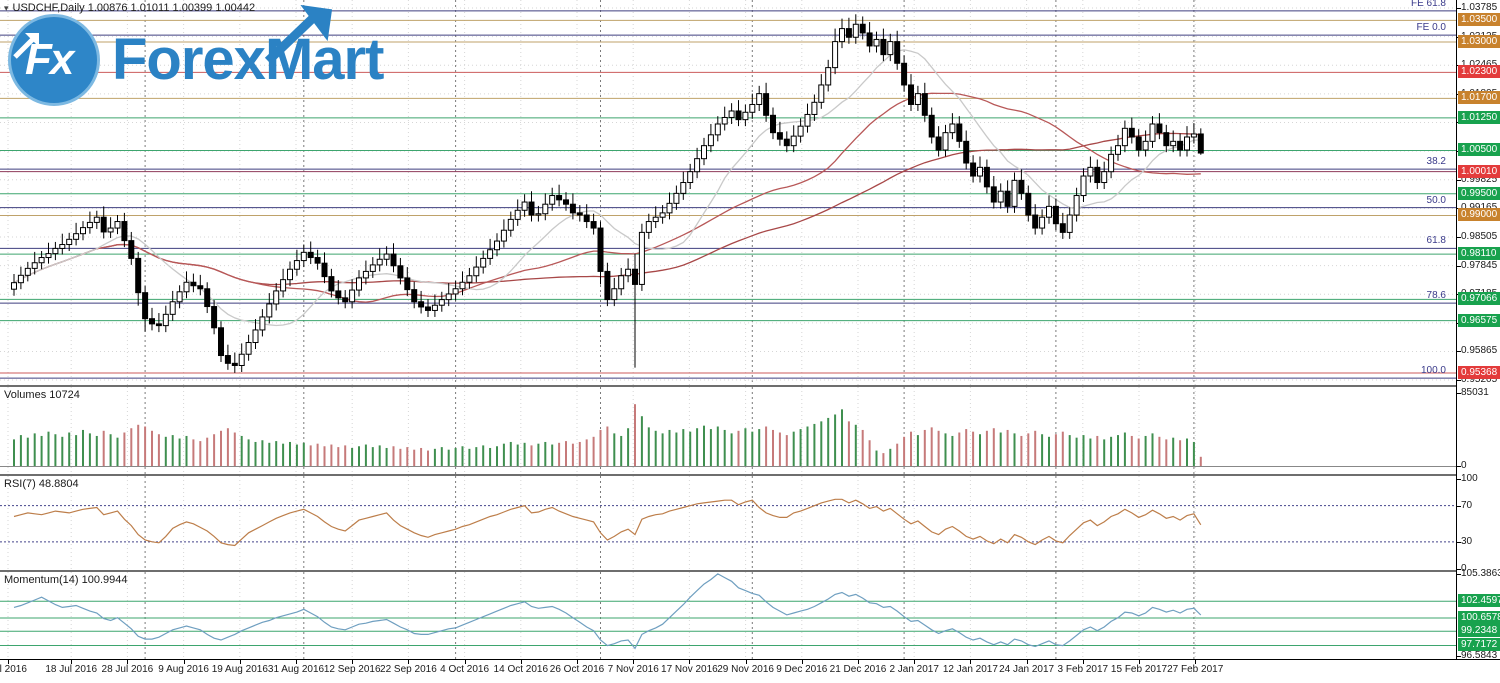  Describe the element at coordinates (408, 669) in the screenshot. I see `date-label: 22 Sep 2016` at that location.